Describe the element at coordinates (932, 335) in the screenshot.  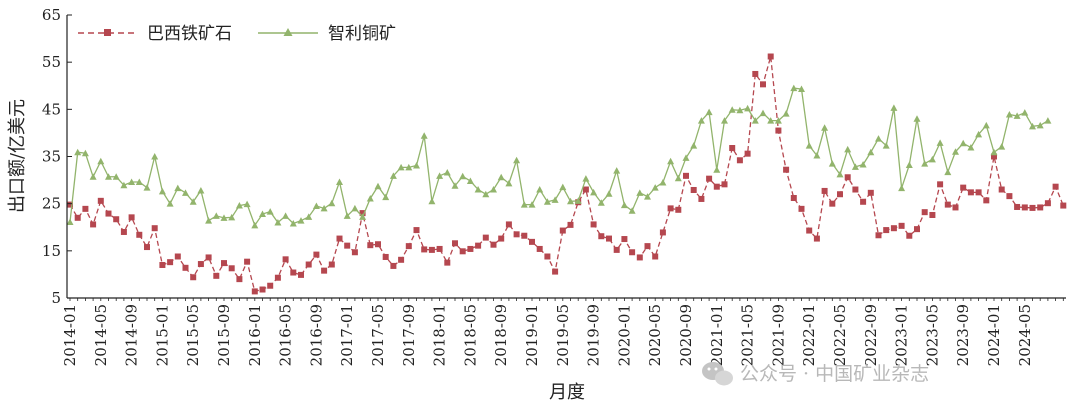
I see `x-tick-label: 2023-05` at that location.